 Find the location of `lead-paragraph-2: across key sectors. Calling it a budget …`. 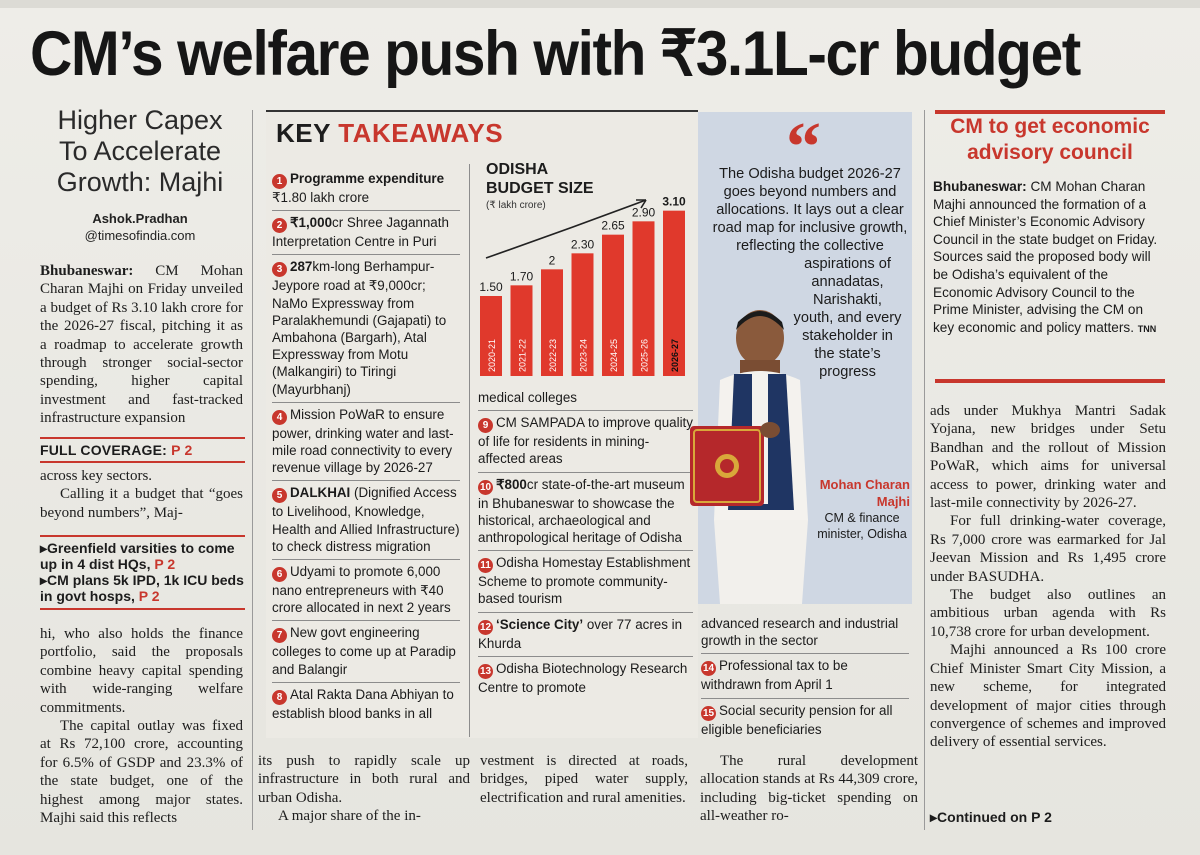

lead-paragraph-2: across key sectors. Calling it a budget … is located at coordinates (141, 494).